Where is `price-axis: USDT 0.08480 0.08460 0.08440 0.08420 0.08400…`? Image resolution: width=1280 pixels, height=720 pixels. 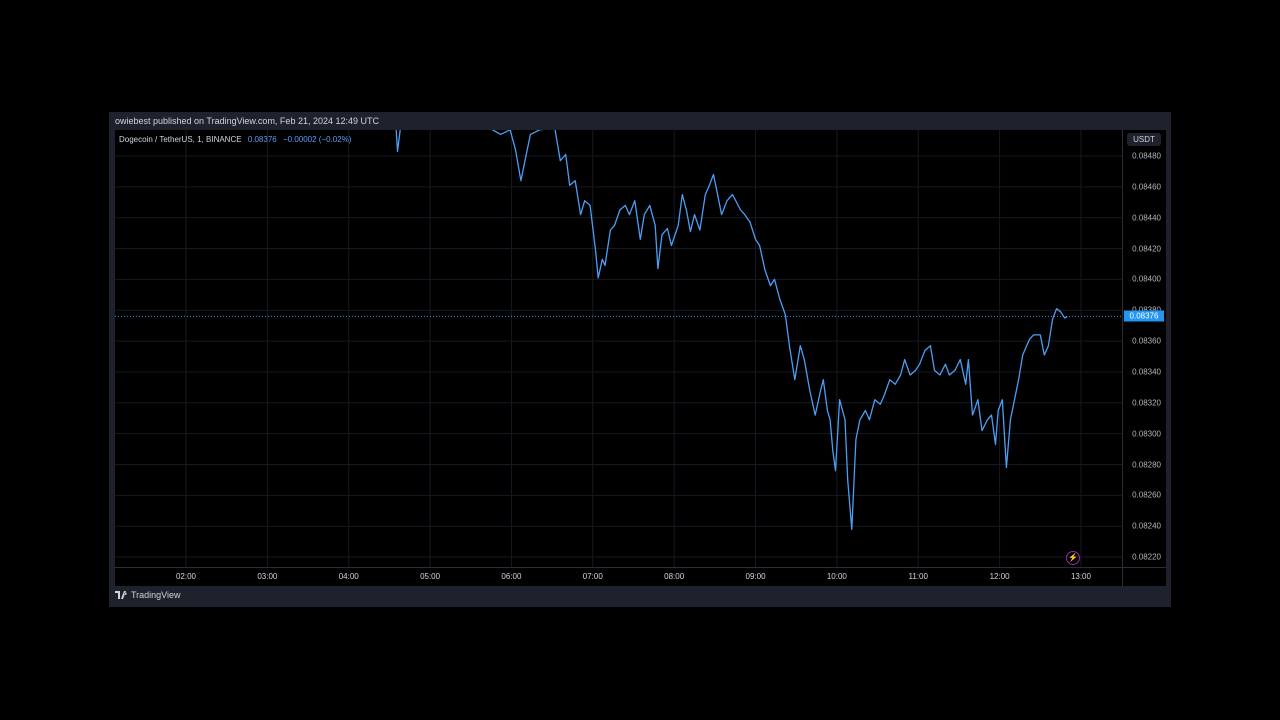
price-axis: USDT 0.08480 0.08460 0.08440 0.08420 0.08400… is located at coordinates (1144, 348).